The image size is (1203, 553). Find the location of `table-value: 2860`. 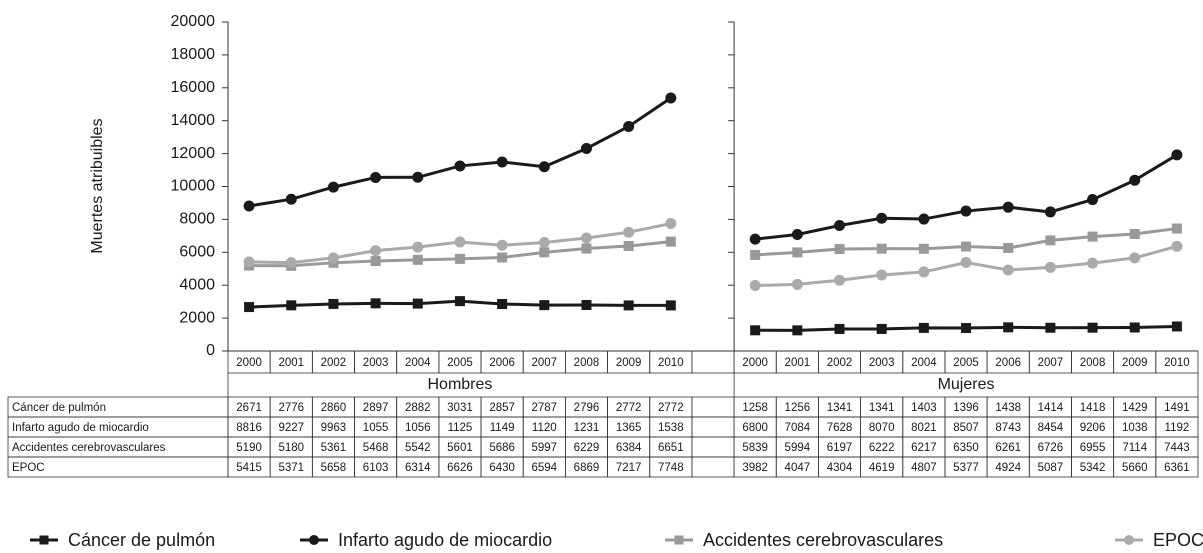

table-value: 2860 is located at coordinates (334, 408).